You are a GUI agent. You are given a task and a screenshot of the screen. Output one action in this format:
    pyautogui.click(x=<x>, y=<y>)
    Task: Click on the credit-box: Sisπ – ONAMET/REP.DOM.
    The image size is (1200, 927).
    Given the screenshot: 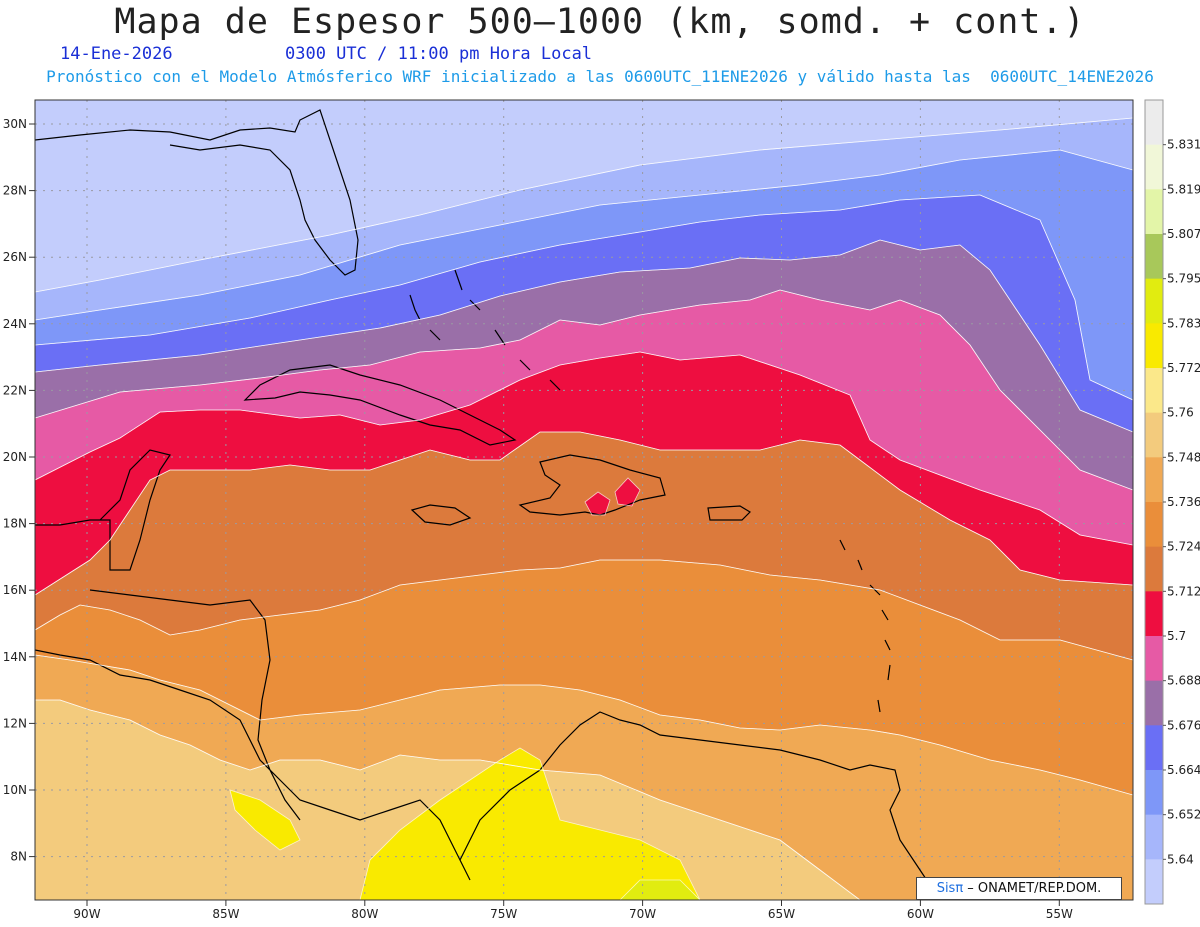 What is the action you would take?
    pyautogui.click(x=1019, y=888)
    